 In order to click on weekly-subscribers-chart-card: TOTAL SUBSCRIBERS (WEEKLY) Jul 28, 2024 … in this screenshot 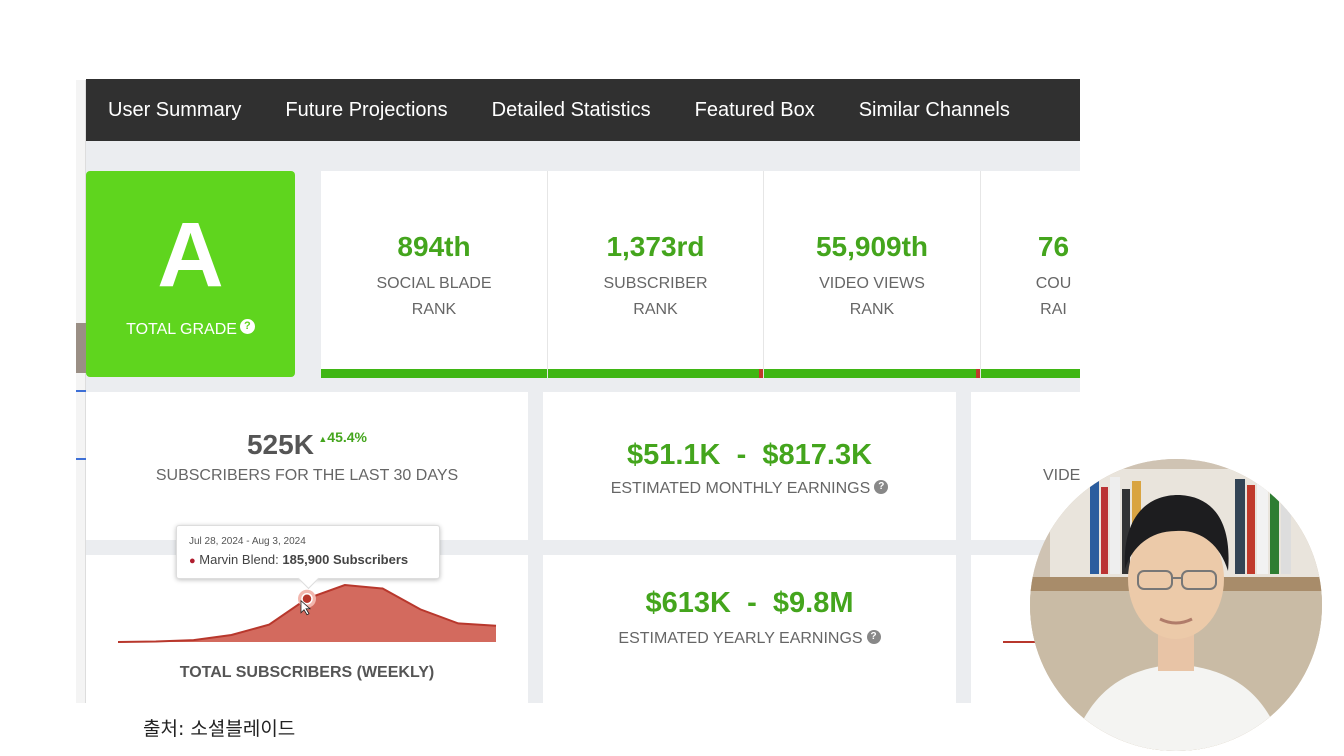, I will do `click(307, 614)`.